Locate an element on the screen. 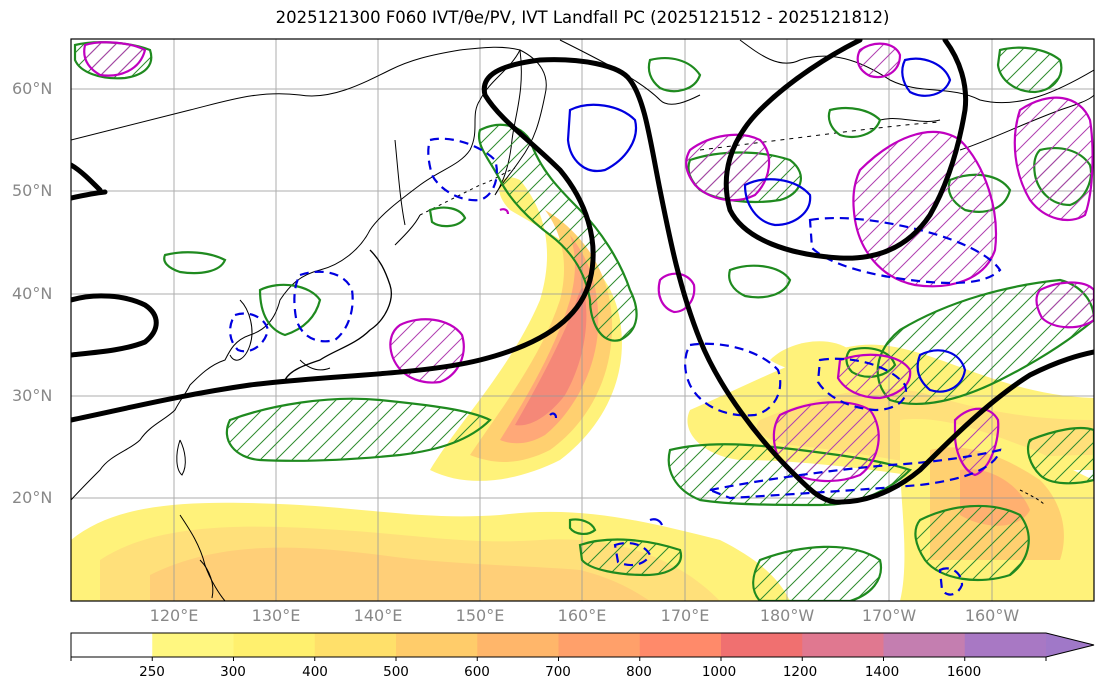 This screenshot has height=694, width=1105. lon-label-170w: 170°W is located at coordinates (889, 615).